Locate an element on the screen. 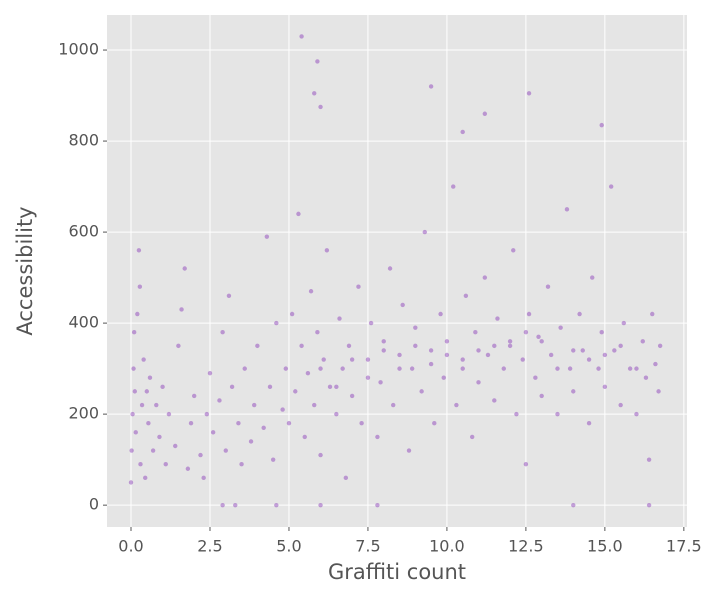 This screenshot has height=604, width=719. y-tick-label: 200 is located at coordinates (83, 413).